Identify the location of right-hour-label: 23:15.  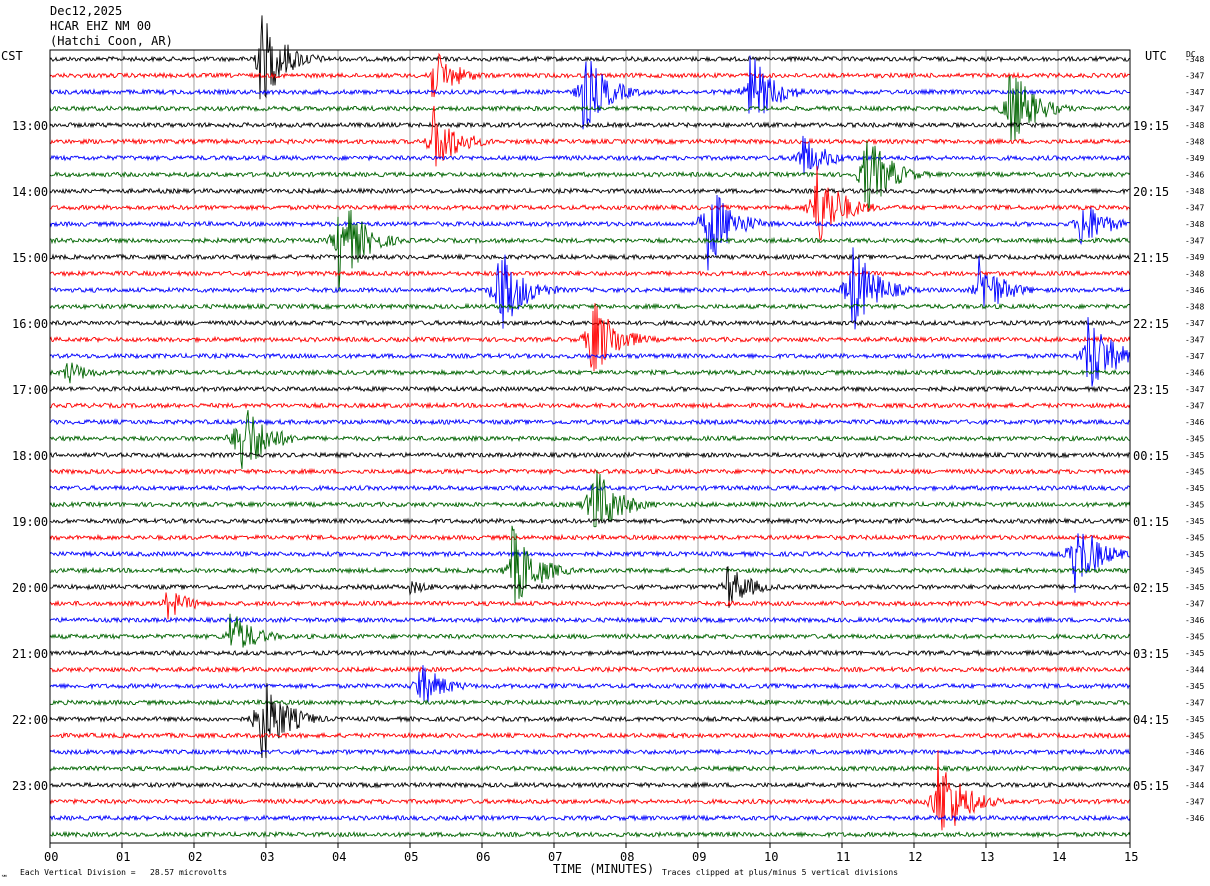
(1151, 390).